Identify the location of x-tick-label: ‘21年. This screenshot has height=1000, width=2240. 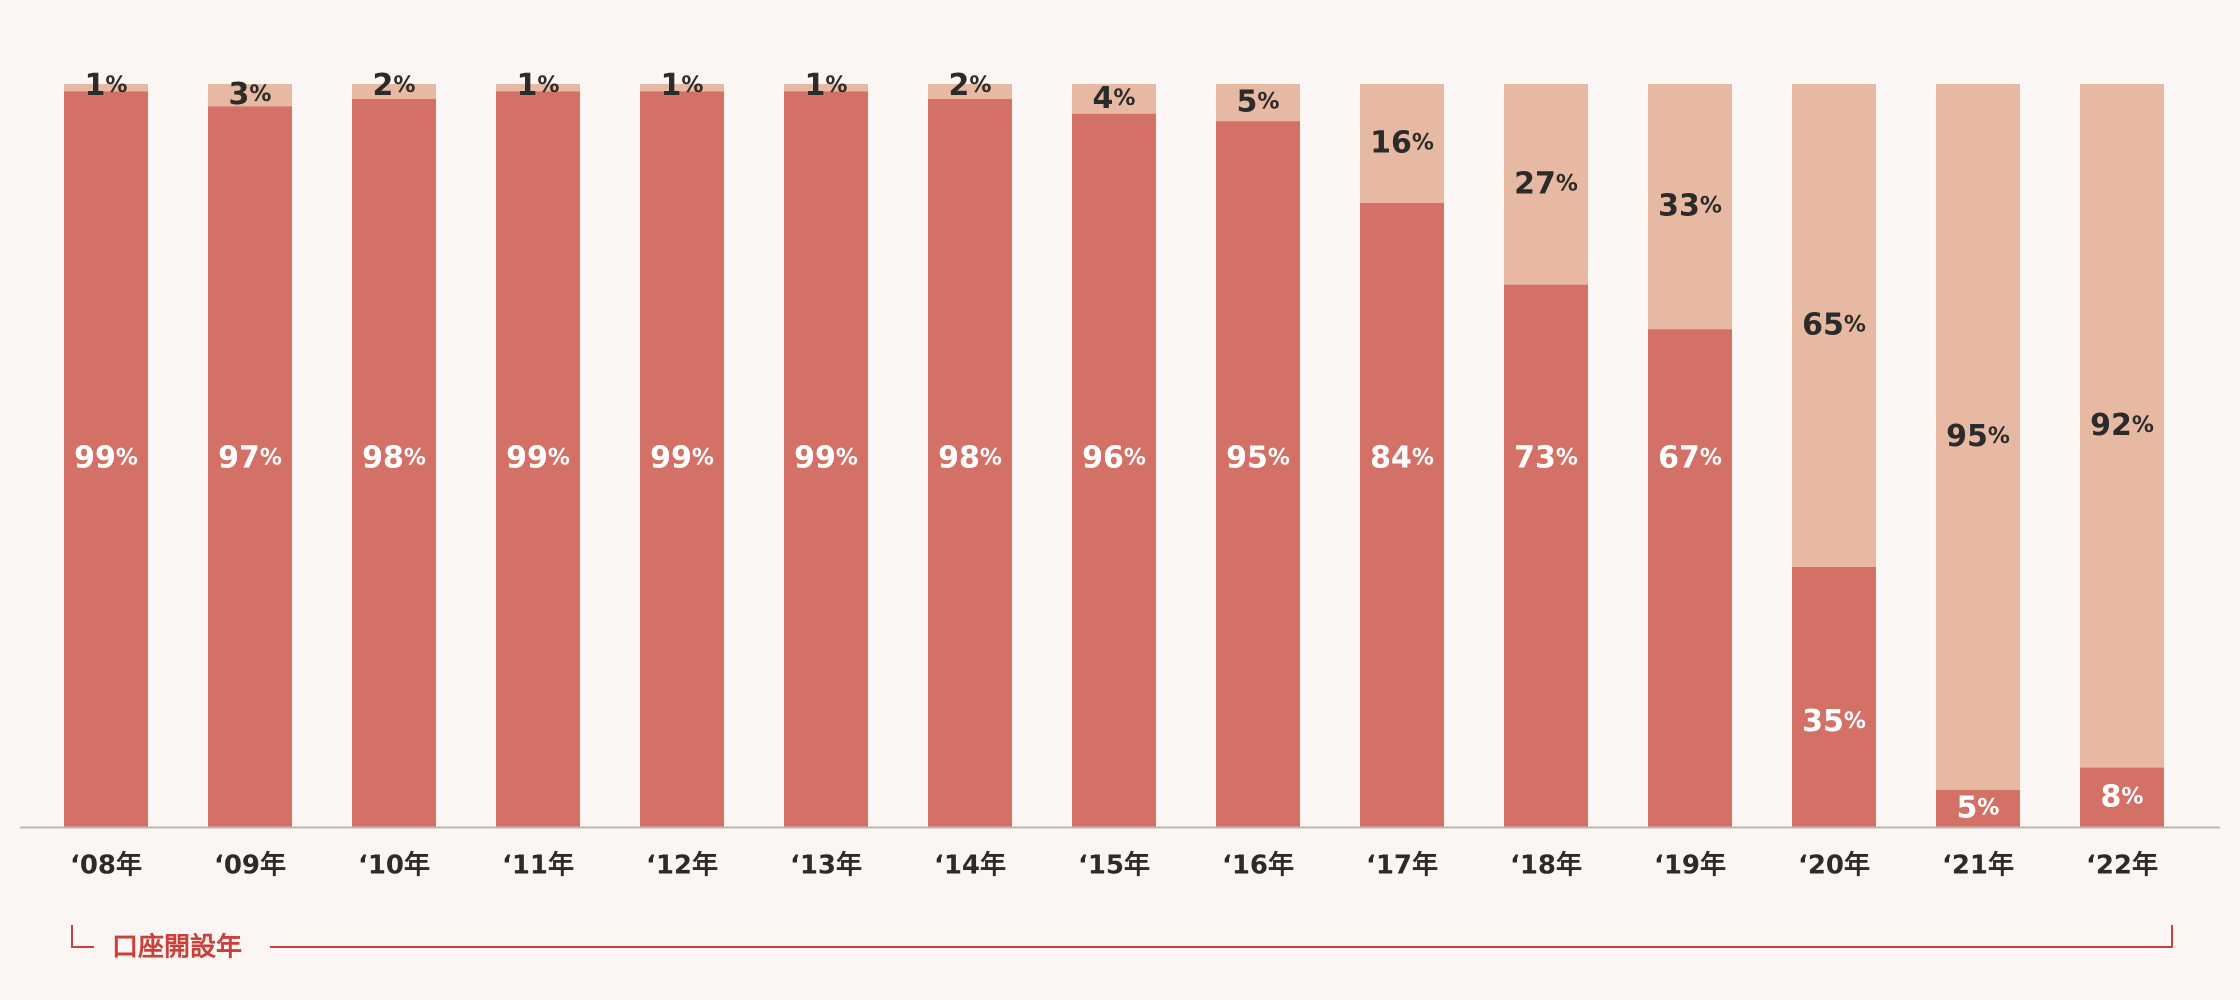
(1978, 865).